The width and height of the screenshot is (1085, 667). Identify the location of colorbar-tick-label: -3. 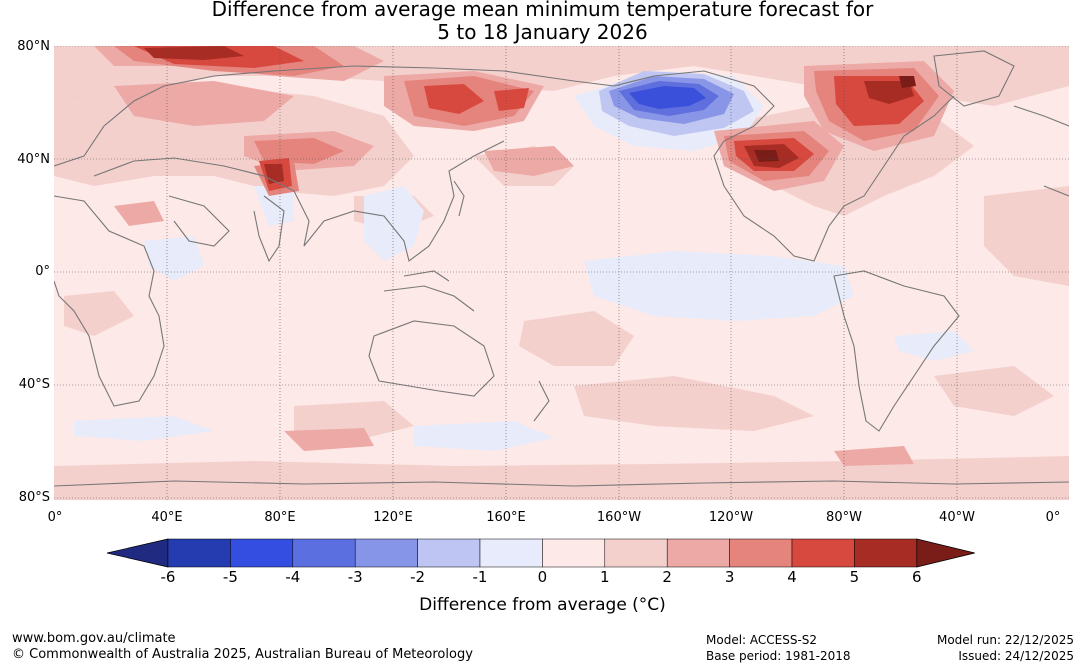
(355, 577).